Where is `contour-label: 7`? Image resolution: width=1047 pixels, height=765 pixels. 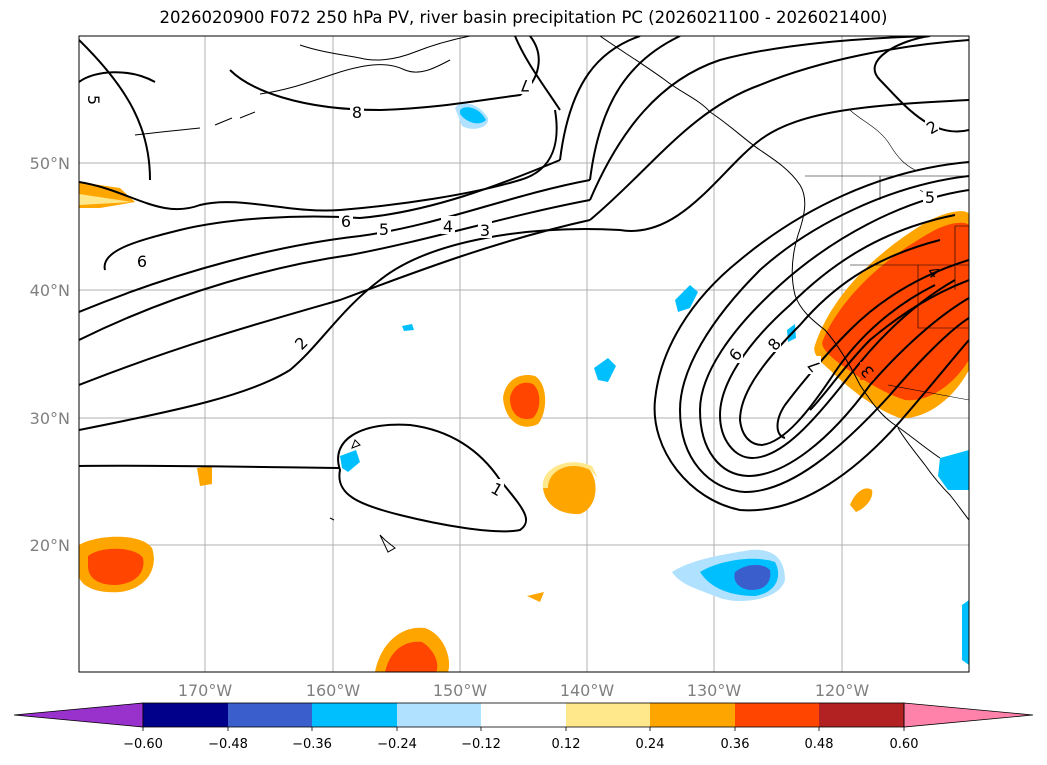
contour-label: 7 is located at coordinates (525, 85).